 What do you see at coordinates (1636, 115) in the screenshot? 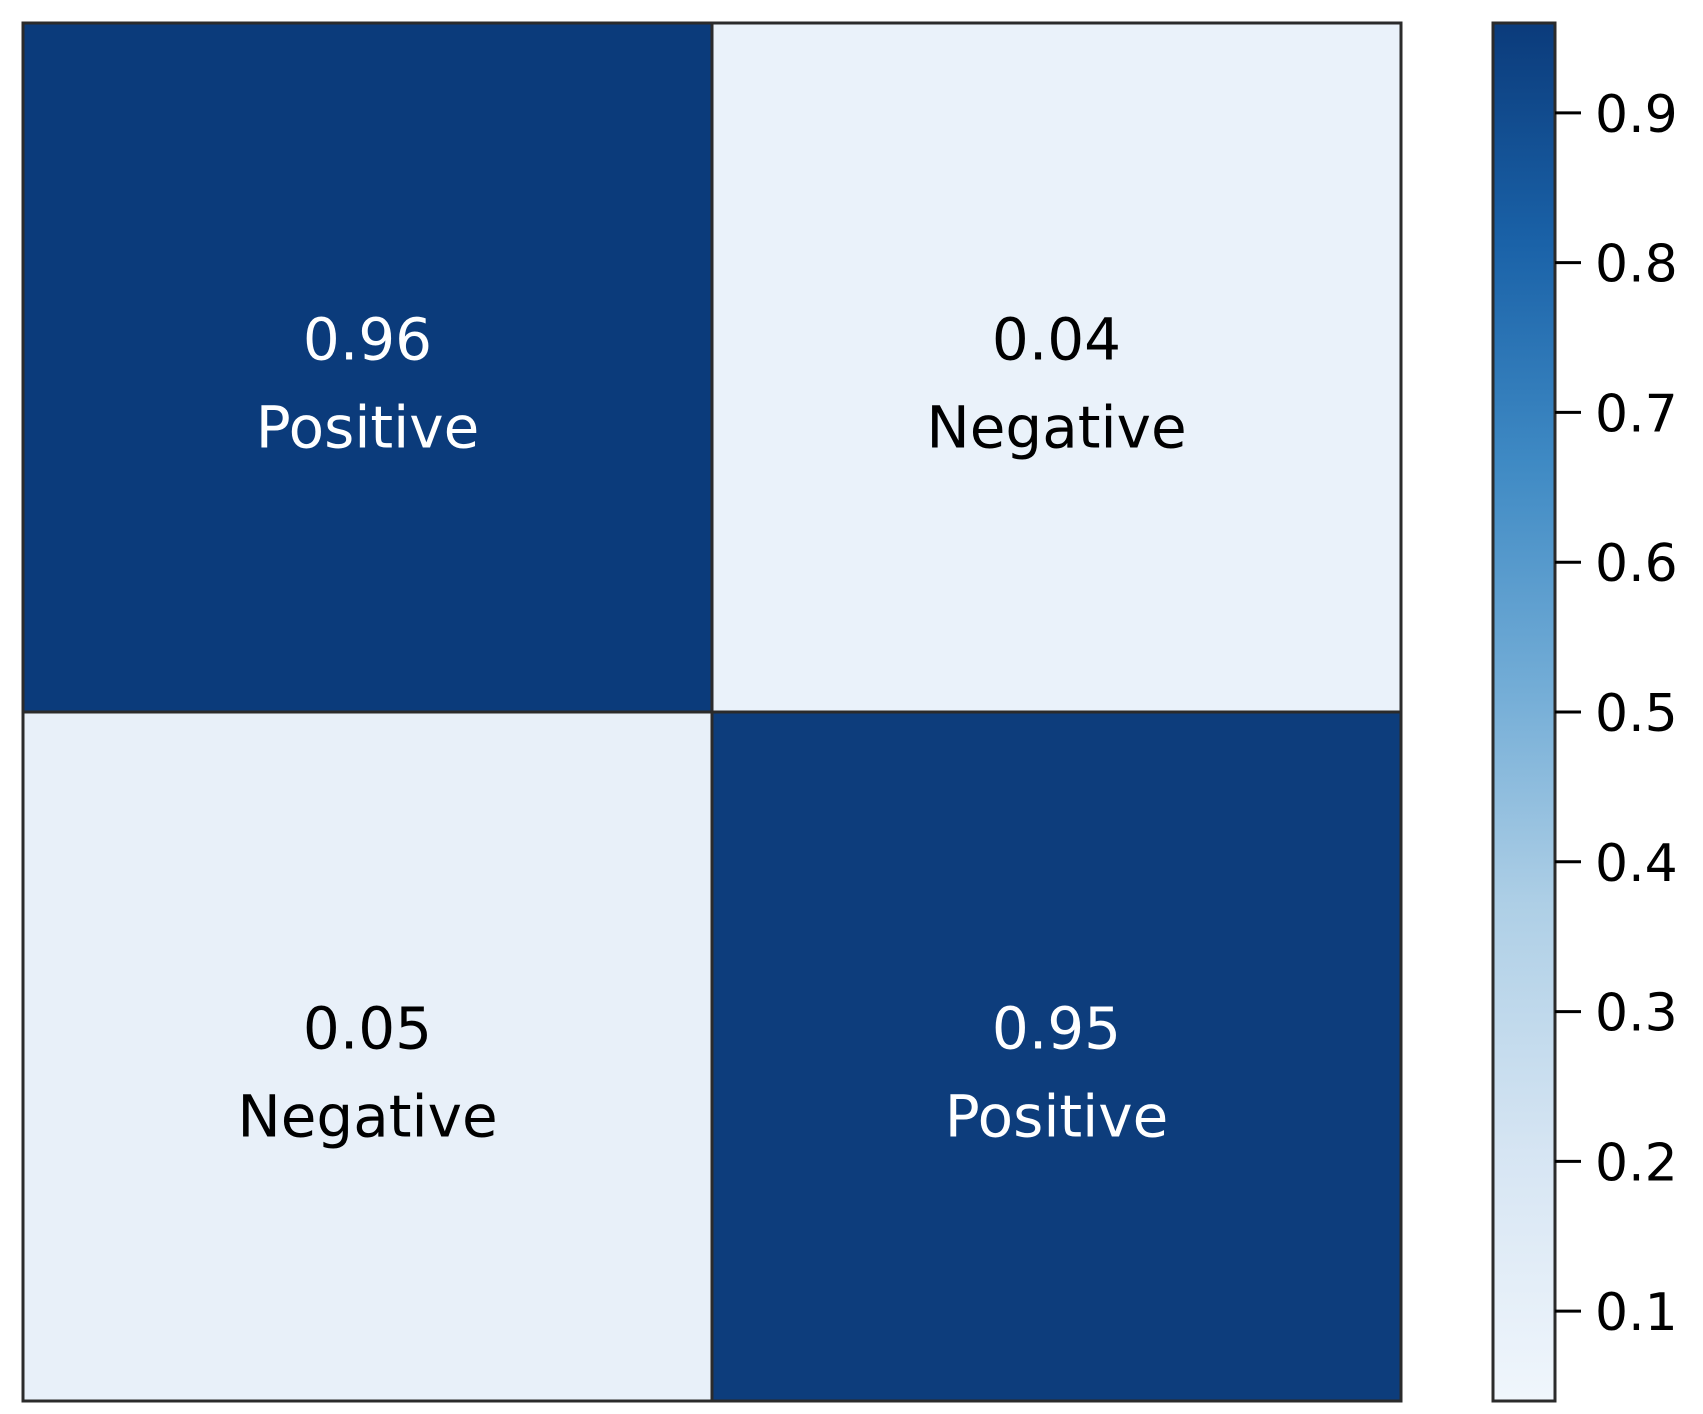
I see `colorbar-tick-label: 0.9` at bounding box center [1636, 115].